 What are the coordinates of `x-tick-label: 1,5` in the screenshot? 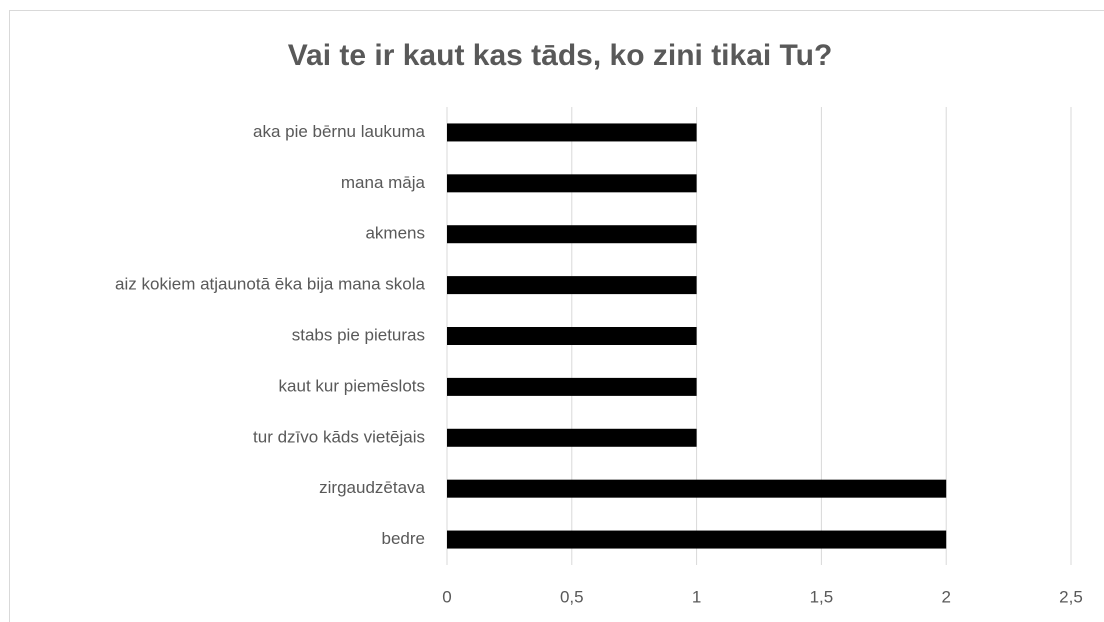 It's located at (822, 596).